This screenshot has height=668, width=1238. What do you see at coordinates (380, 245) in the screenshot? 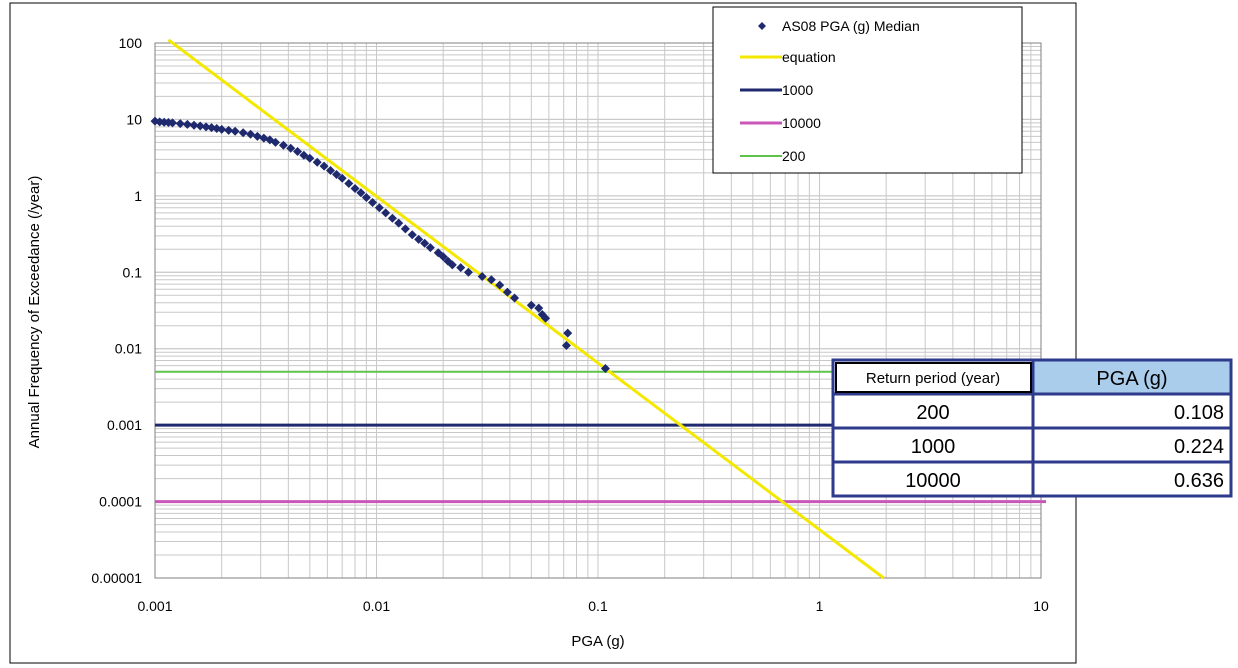
I see `median-points` at bounding box center [380, 245].